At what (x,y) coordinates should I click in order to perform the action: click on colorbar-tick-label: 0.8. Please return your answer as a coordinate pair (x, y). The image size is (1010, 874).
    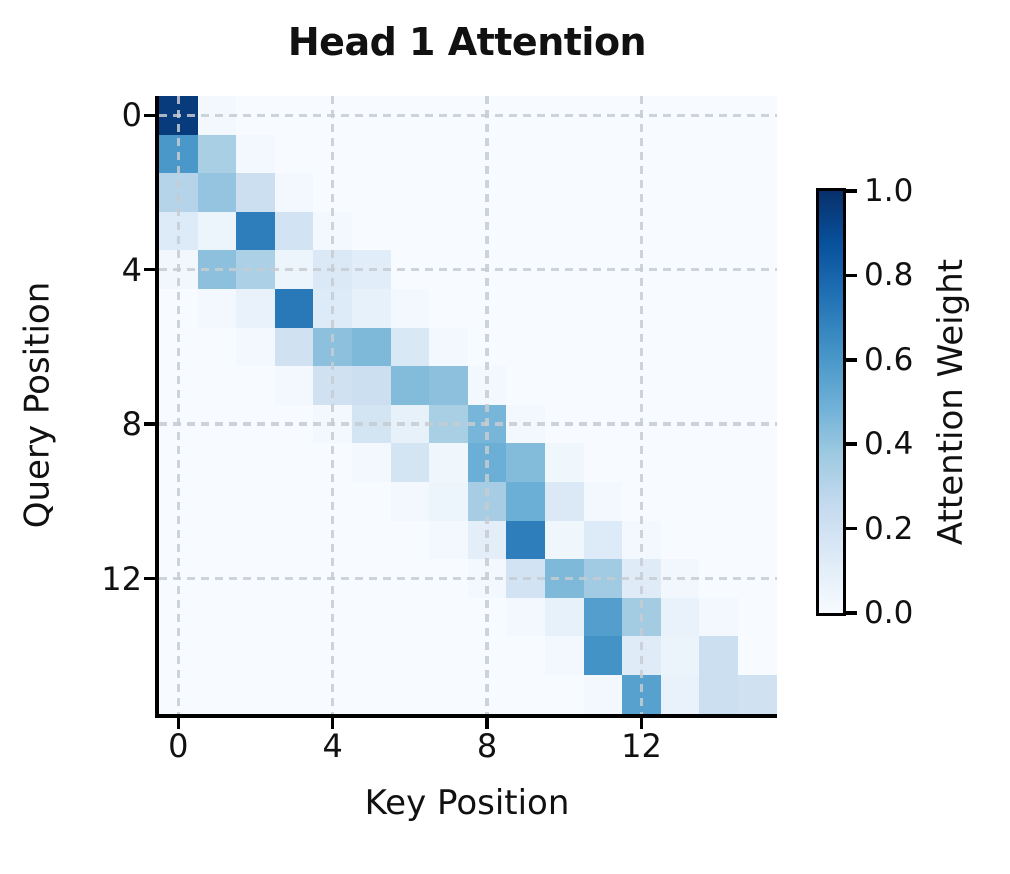
    Looking at the image, I should click on (889, 275).